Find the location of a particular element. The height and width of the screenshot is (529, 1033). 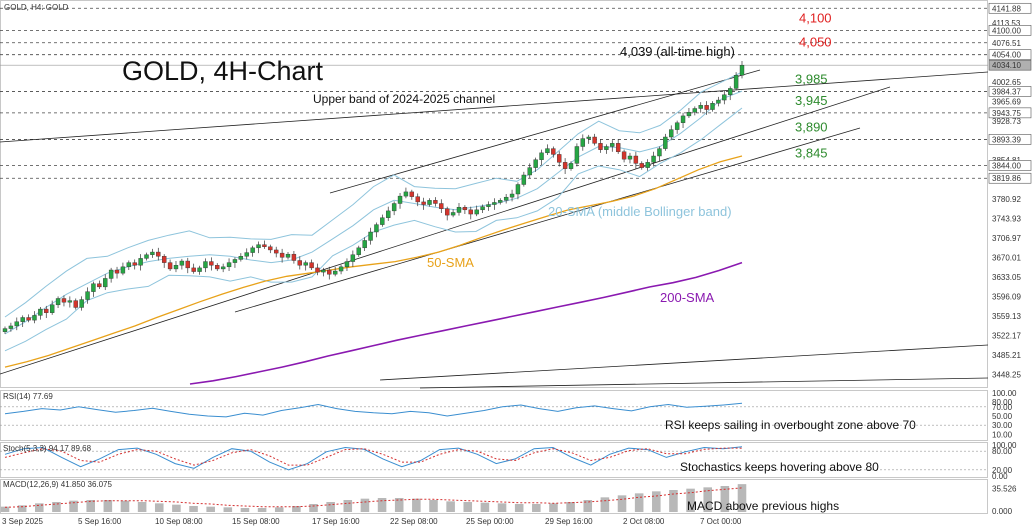

rsi-y-tick: 30.00 is located at coordinates (1002, 425).